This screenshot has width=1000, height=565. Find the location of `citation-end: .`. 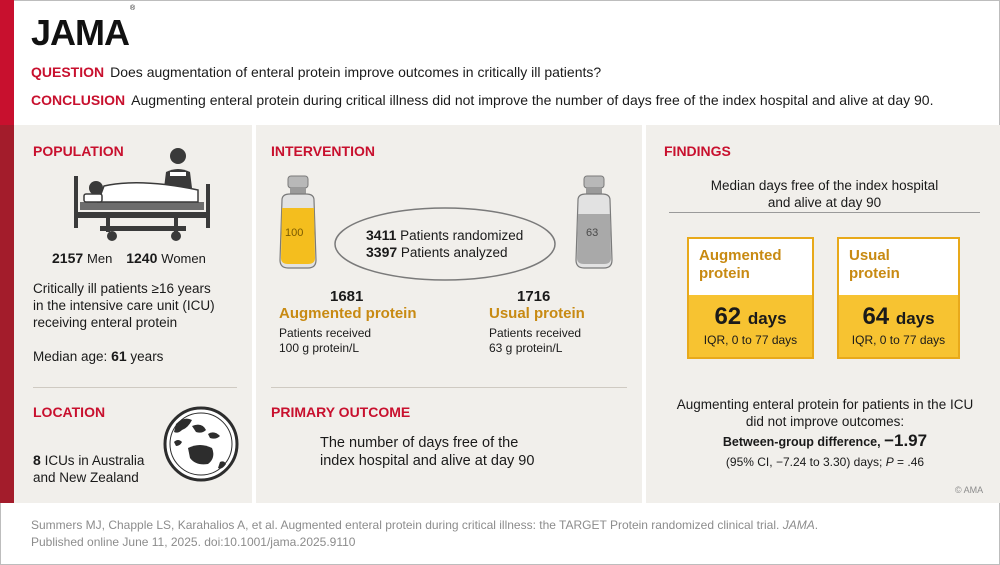

citation-end: . is located at coordinates (816, 525).